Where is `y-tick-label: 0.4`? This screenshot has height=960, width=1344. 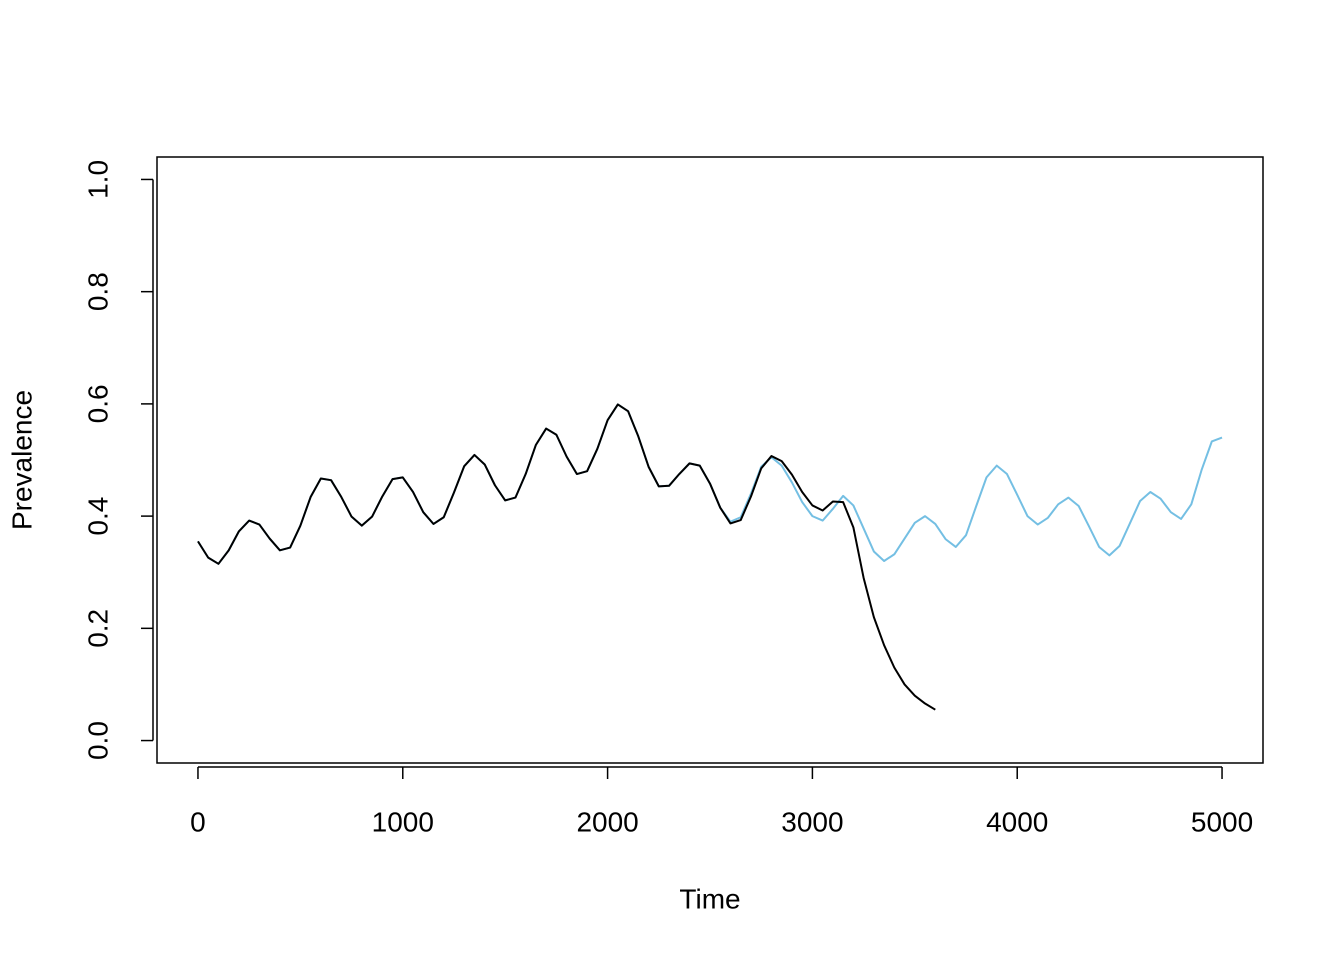
y-tick-label: 0.4 is located at coordinates (97, 516).